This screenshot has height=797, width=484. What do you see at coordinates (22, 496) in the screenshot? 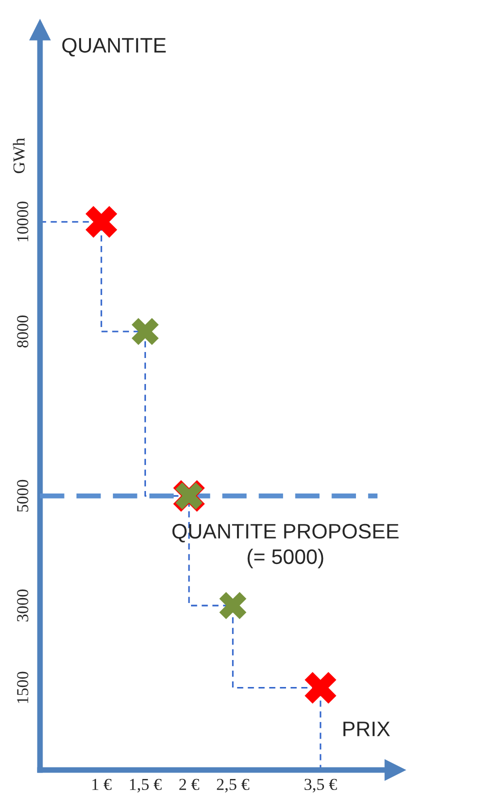
I see `y-tick-label: 5000` at bounding box center [22, 496].